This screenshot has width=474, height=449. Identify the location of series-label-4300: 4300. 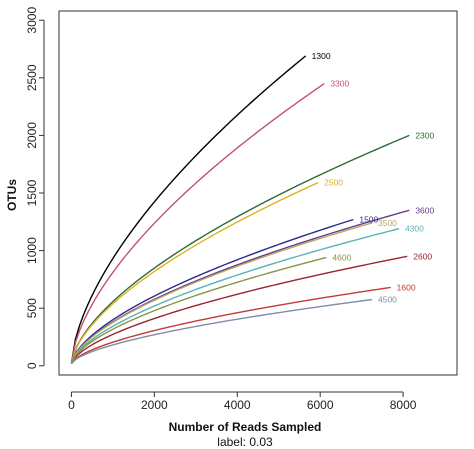
(414, 229).